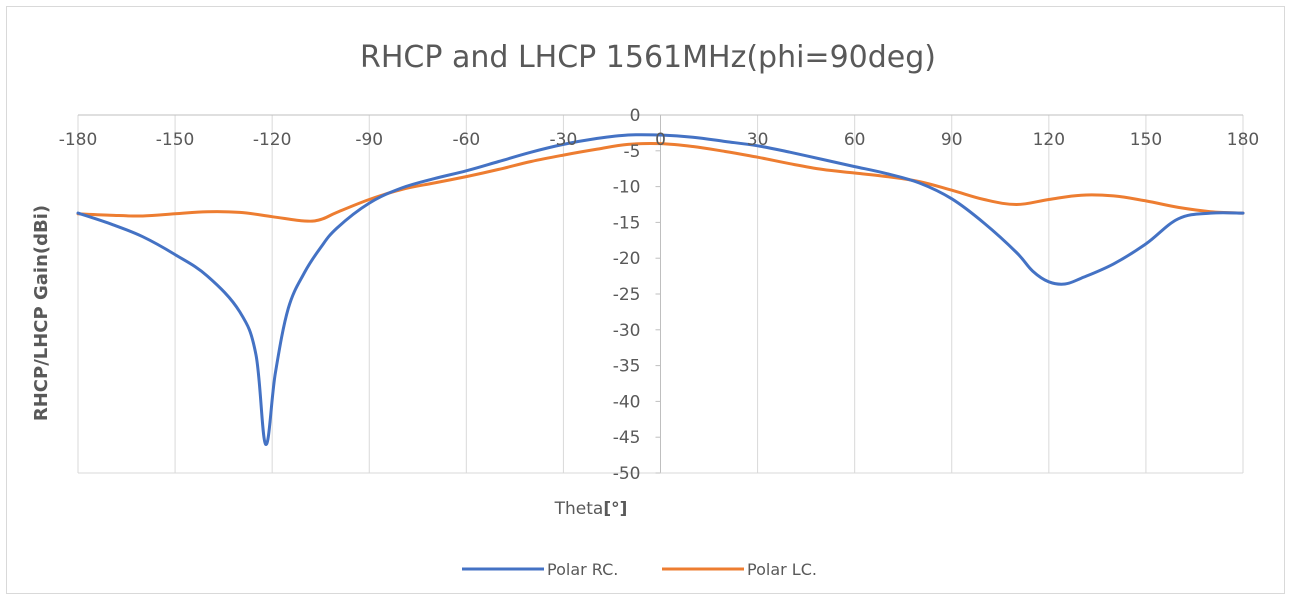  I want to click on legend-label-polar-rc: Polar RC., so click(582, 569).